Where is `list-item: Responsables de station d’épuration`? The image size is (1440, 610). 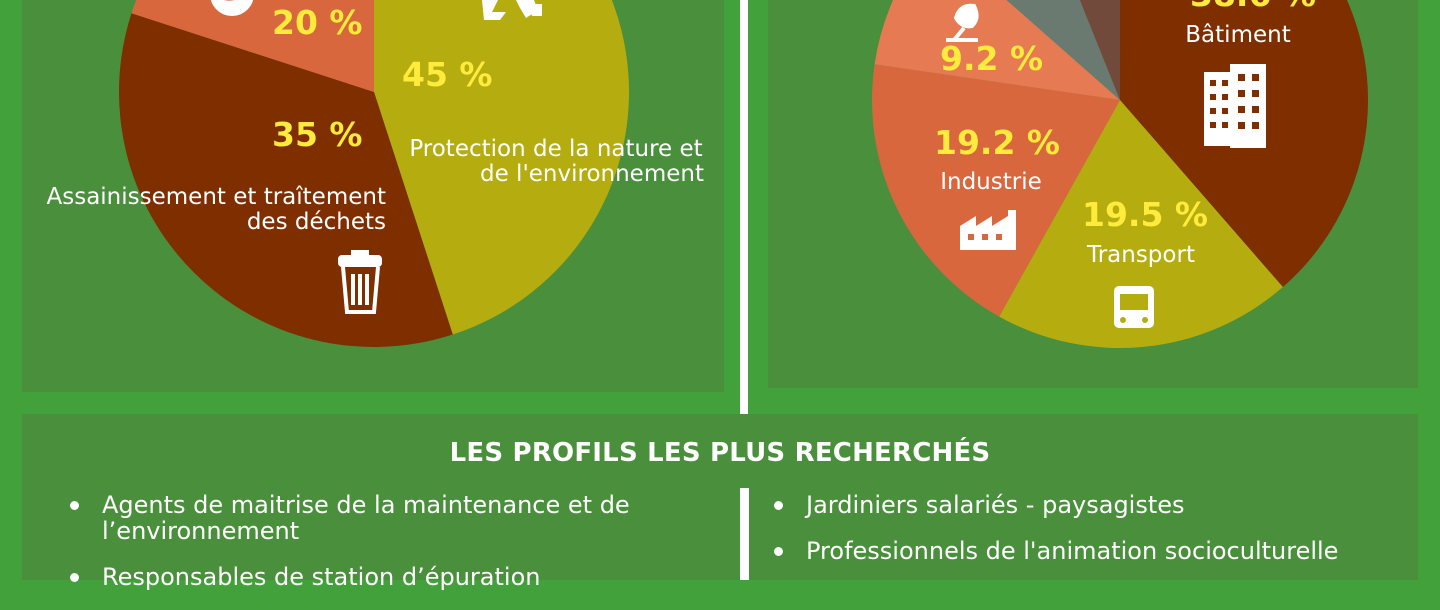
list-item: Responsables de station d’épuration is located at coordinates (390, 577).